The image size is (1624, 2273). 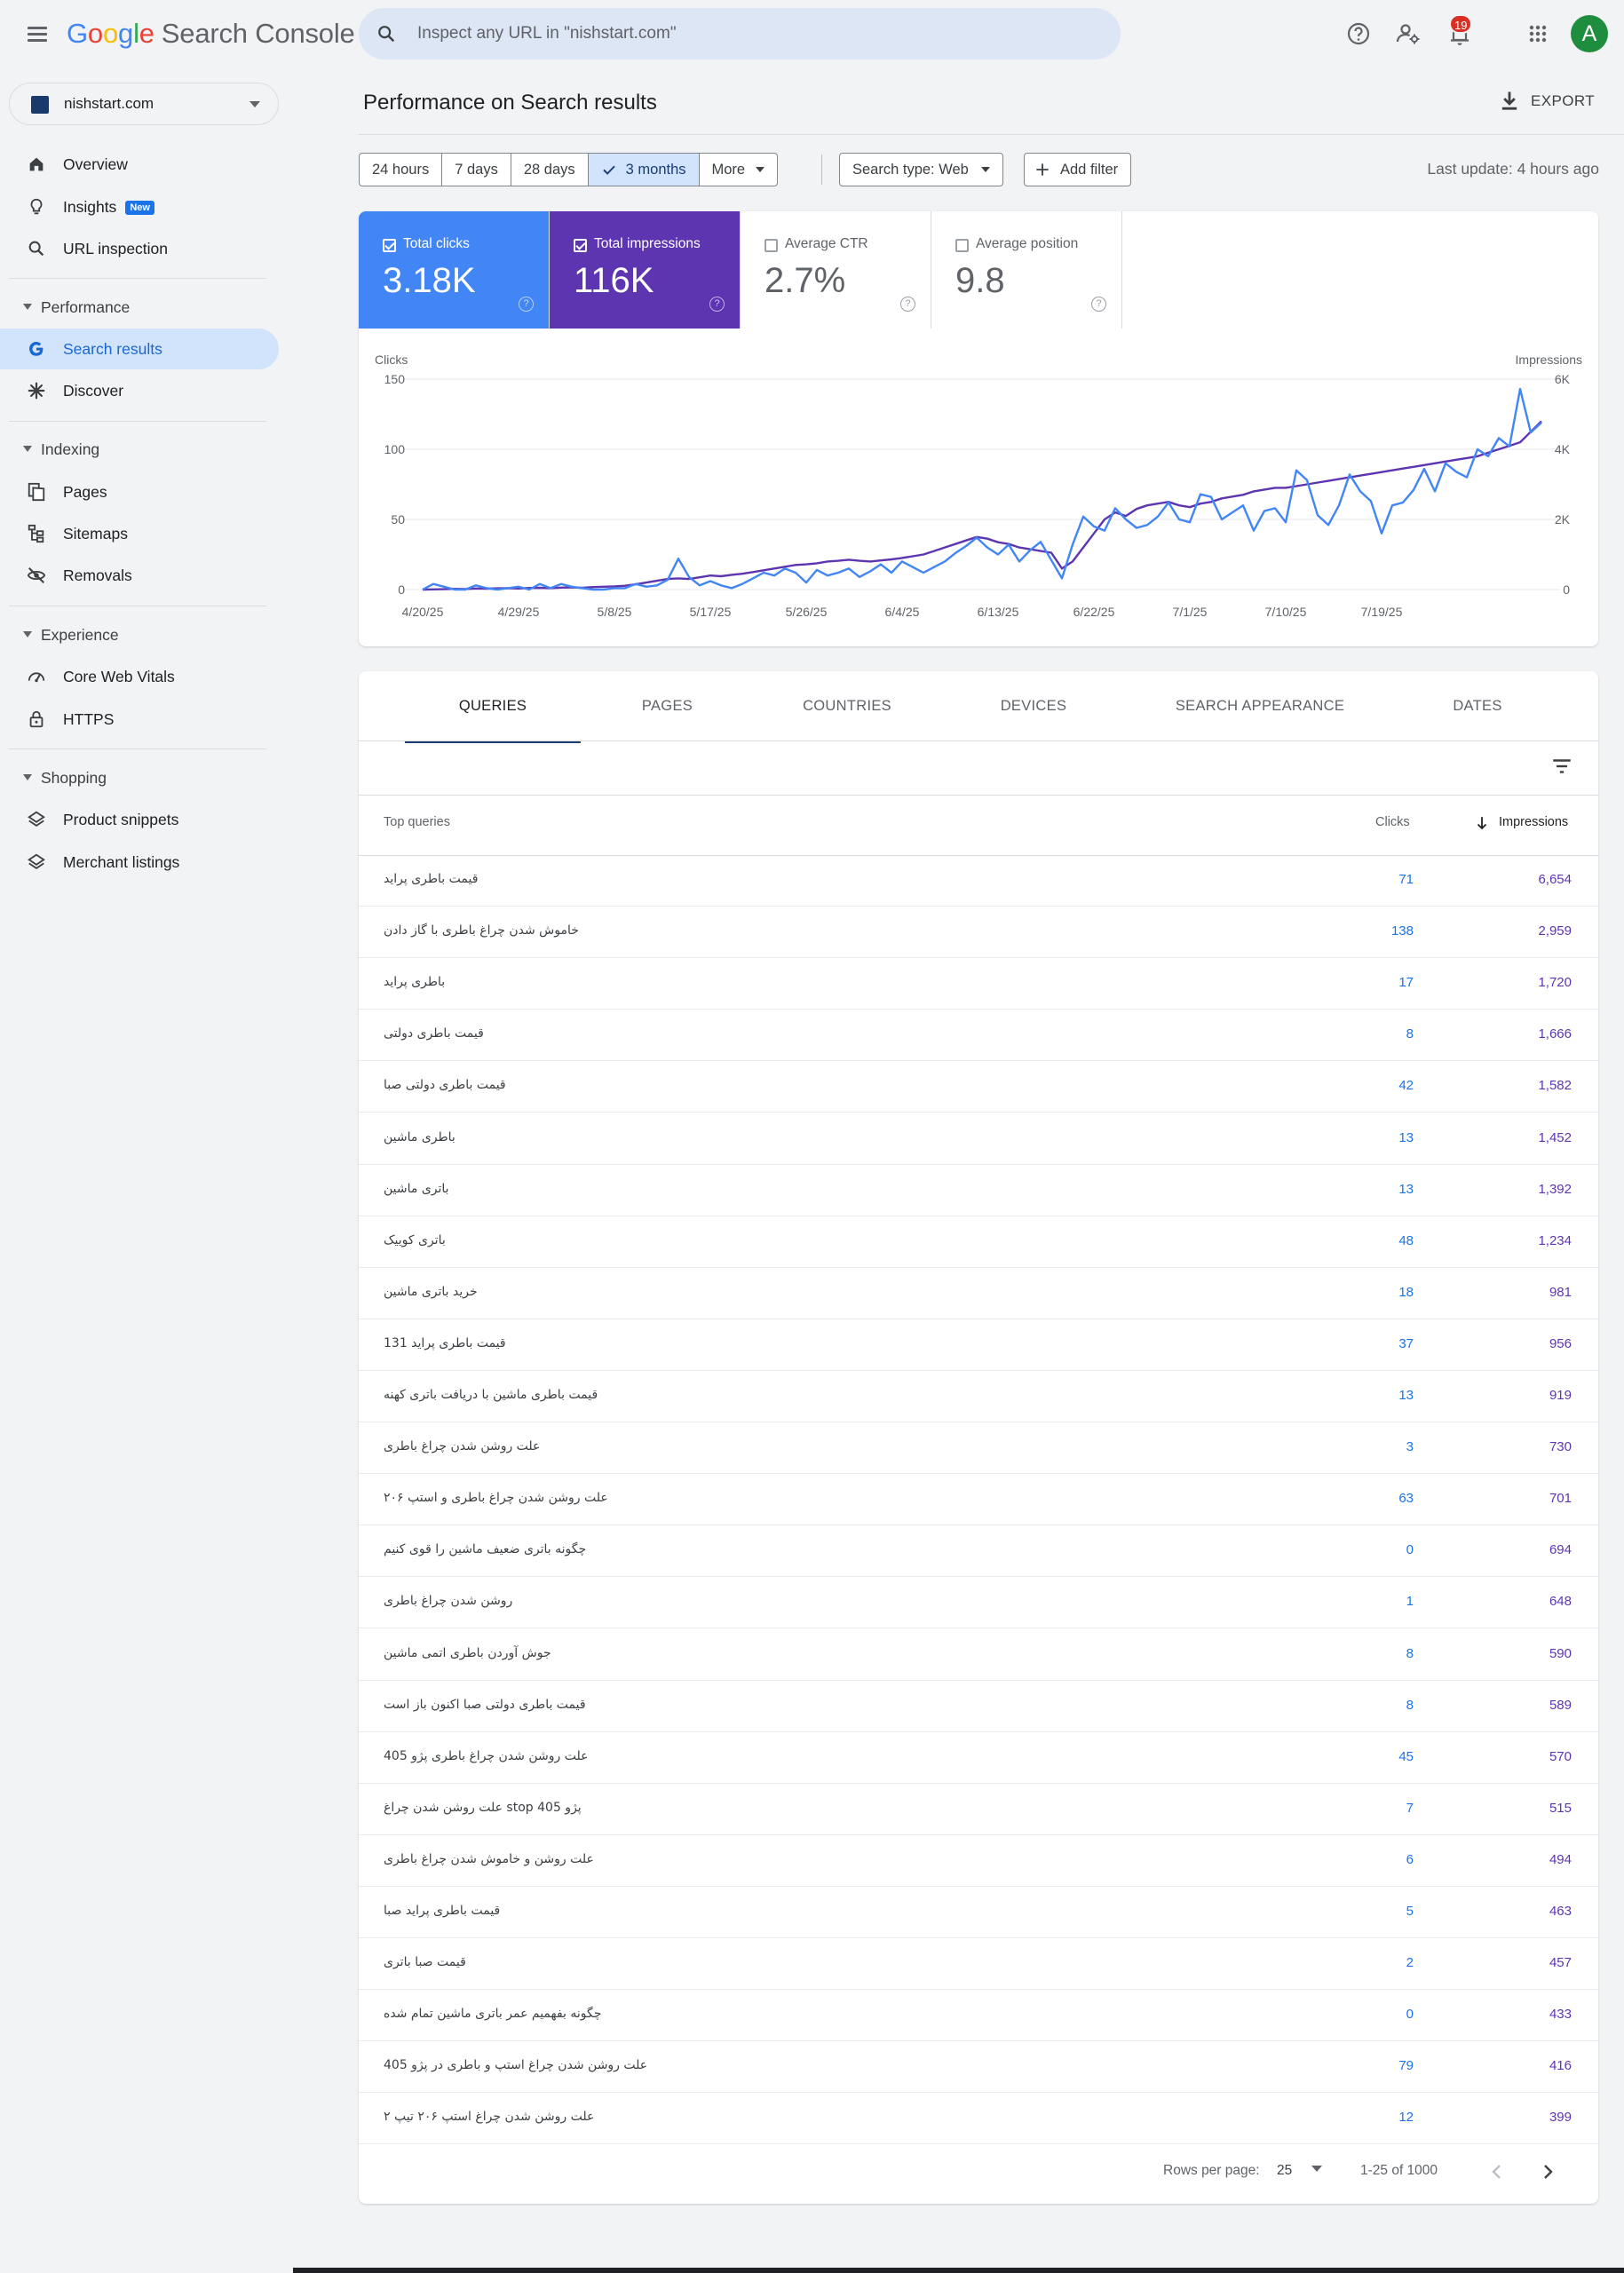 I want to click on previous-page-chevron-icon, so click(x=1497, y=2172).